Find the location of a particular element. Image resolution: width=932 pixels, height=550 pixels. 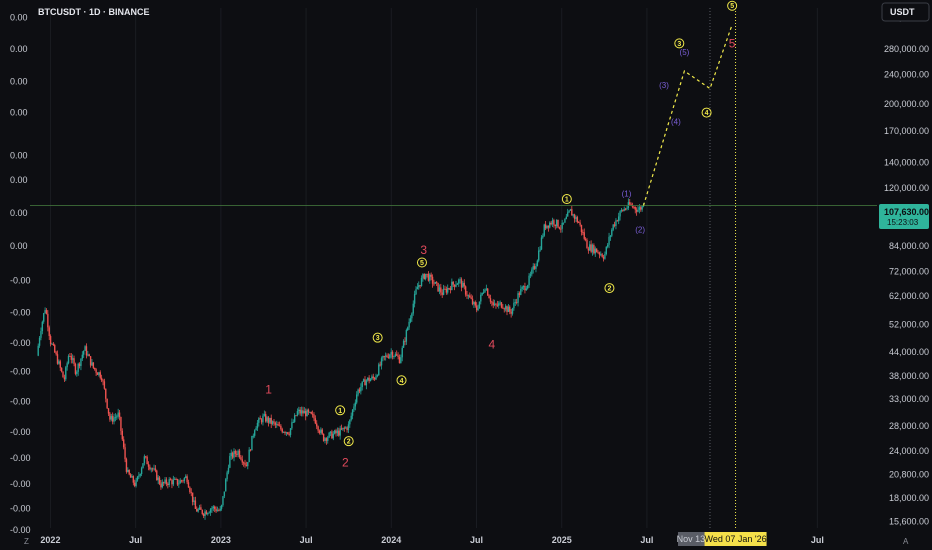

wave-minor-label: (2) is located at coordinates (640, 229).